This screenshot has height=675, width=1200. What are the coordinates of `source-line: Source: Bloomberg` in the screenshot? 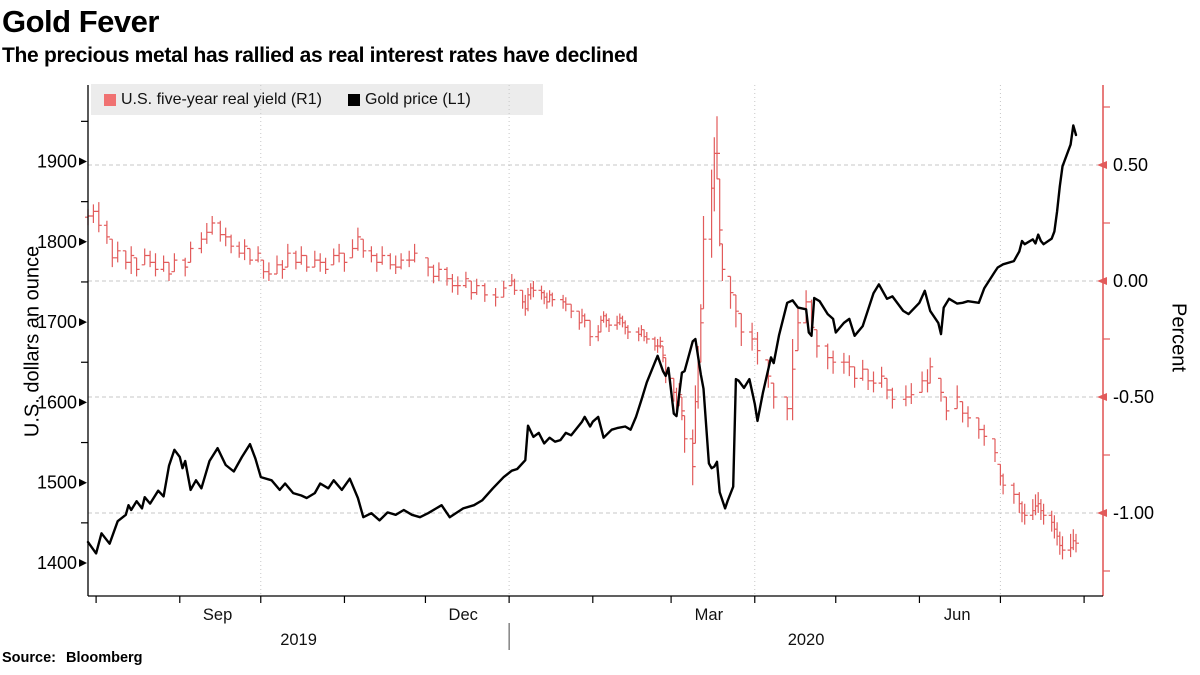 It's located at (72, 658).